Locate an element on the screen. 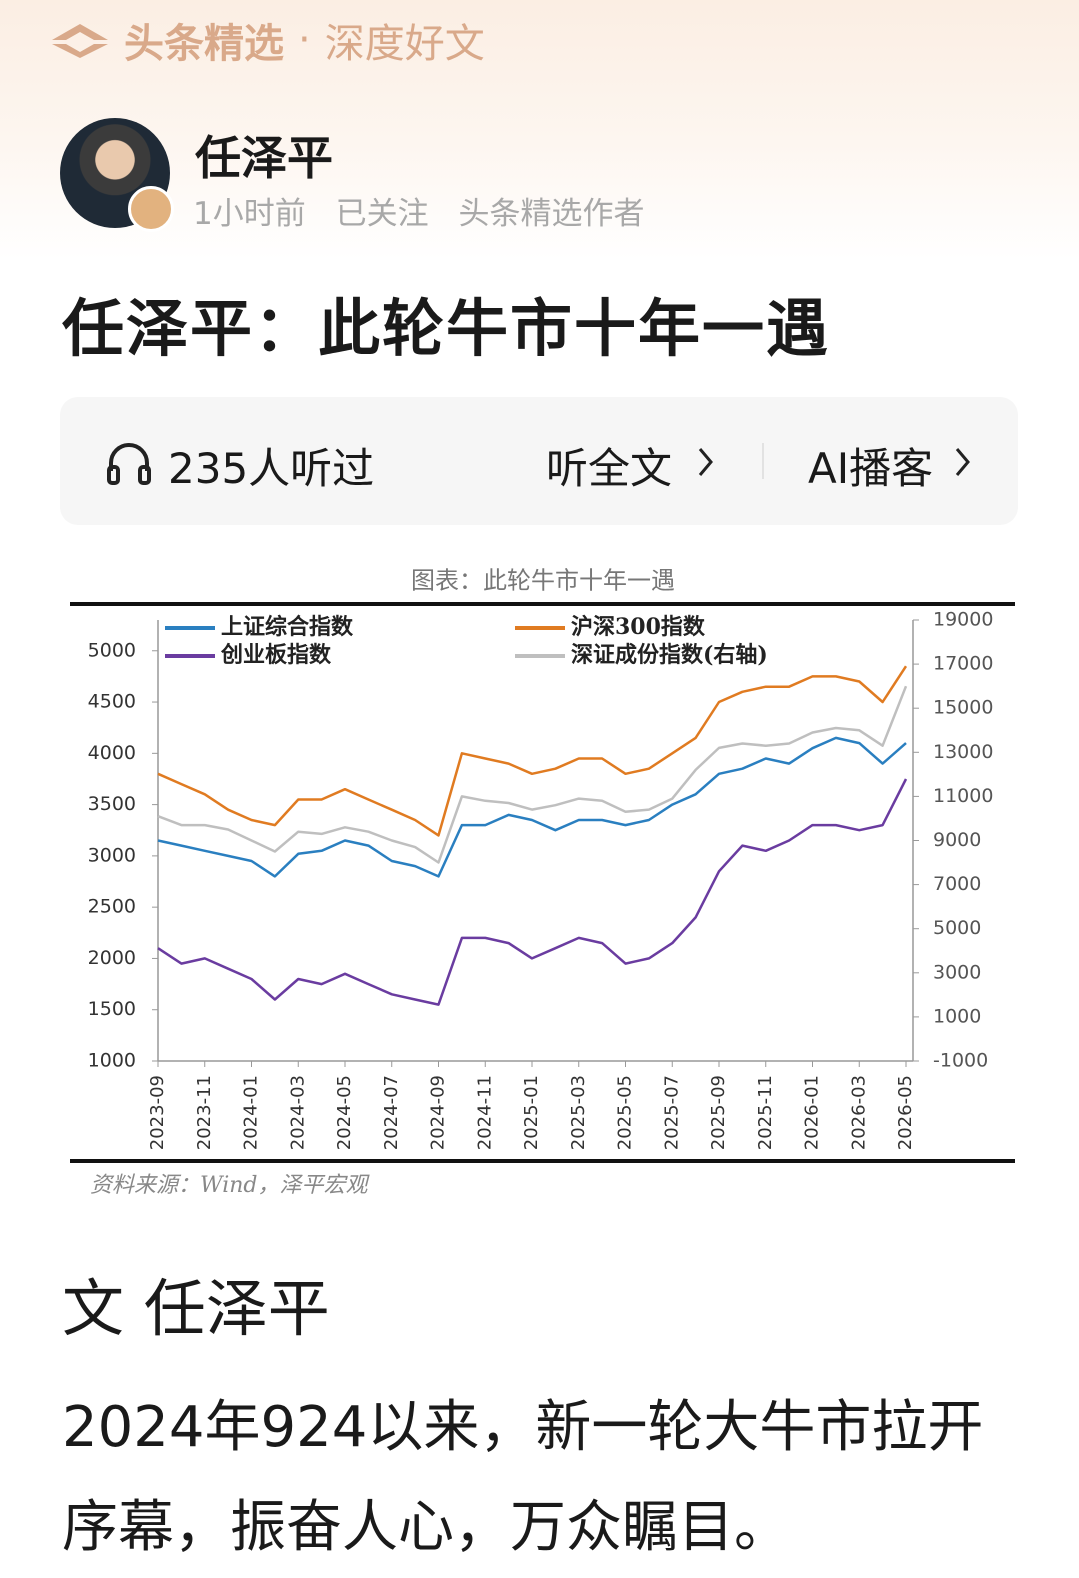  x-tick-label: 2023-11 is located at coordinates (204, 1112).